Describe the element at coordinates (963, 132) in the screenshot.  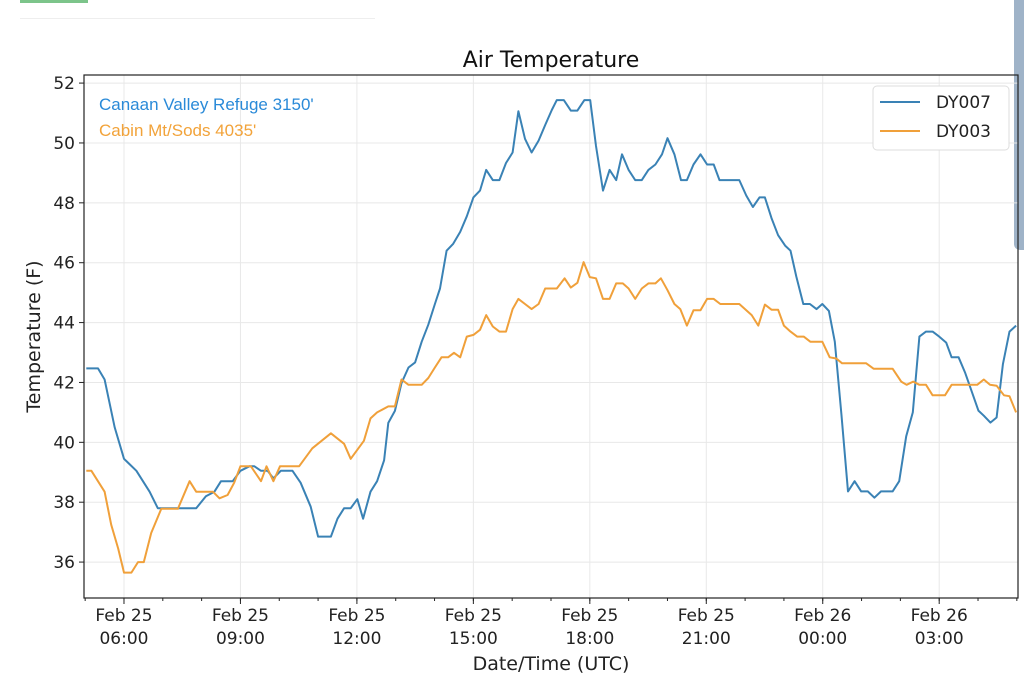
I see `legend-label: DY003` at that location.